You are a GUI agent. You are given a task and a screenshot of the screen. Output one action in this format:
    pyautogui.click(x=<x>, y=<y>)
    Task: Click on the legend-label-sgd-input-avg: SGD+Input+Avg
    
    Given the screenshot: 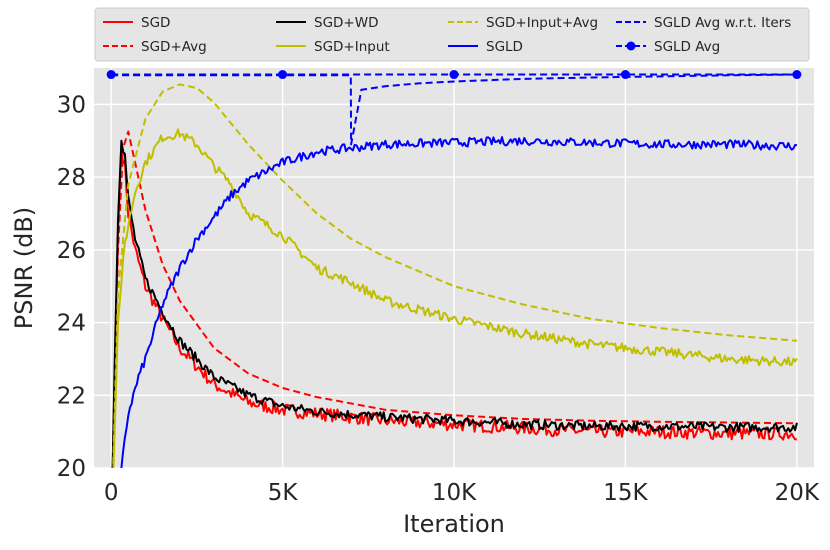 What is the action you would take?
    pyautogui.click(x=542, y=23)
    